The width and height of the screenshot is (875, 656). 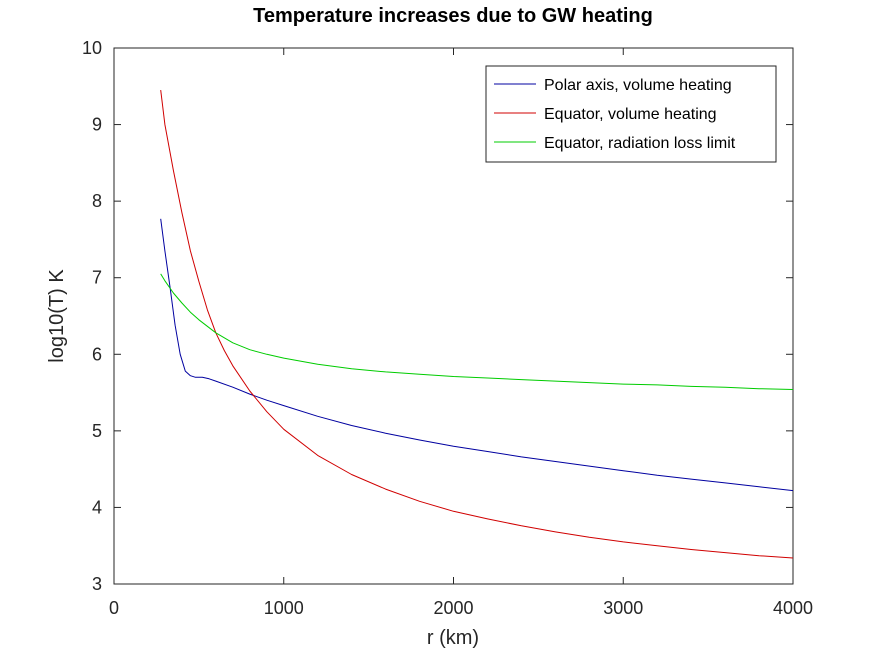 I want to click on y-axis-label: log10(T) K, so click(x=57, y=316).